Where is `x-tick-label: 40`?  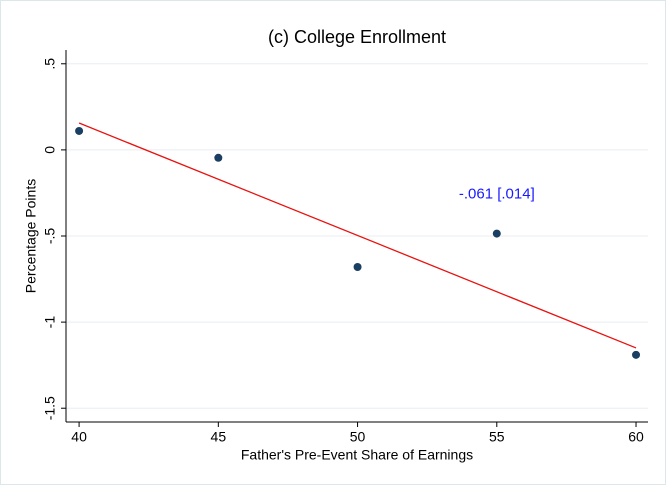
x-tick-label: 40 is located at coordinates (79, 437).